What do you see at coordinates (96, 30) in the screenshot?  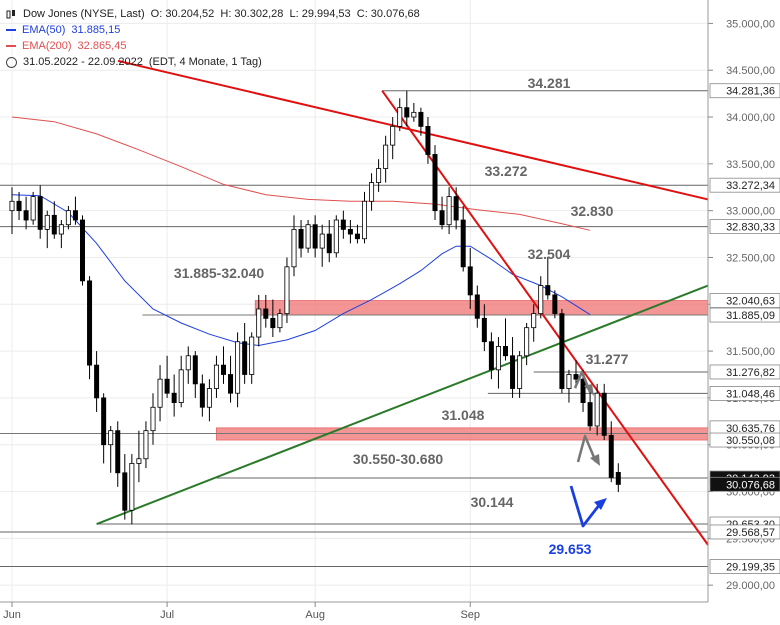 I see `ema50-value: 31.885,15` at bounding box center [96, 30].